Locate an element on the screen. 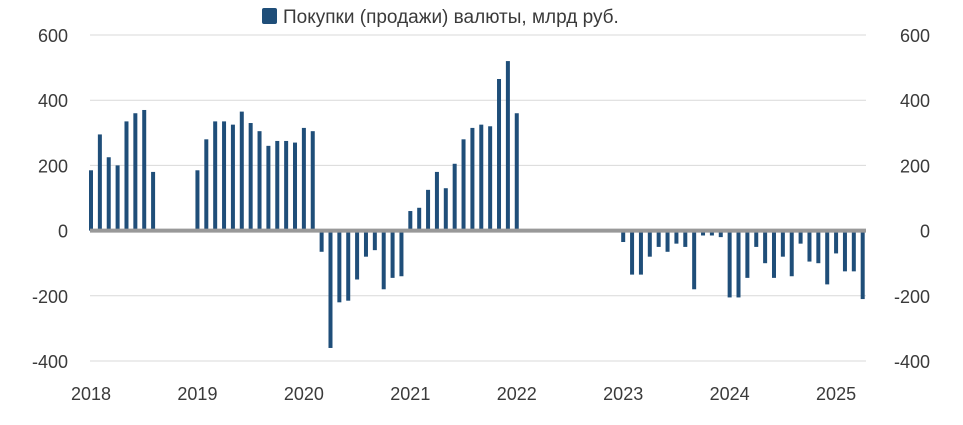 The height and width of the screenshot is (425, 963). legend: Покупки (продажи) валюты, млрд руб. is located at coordinates (440, 17).